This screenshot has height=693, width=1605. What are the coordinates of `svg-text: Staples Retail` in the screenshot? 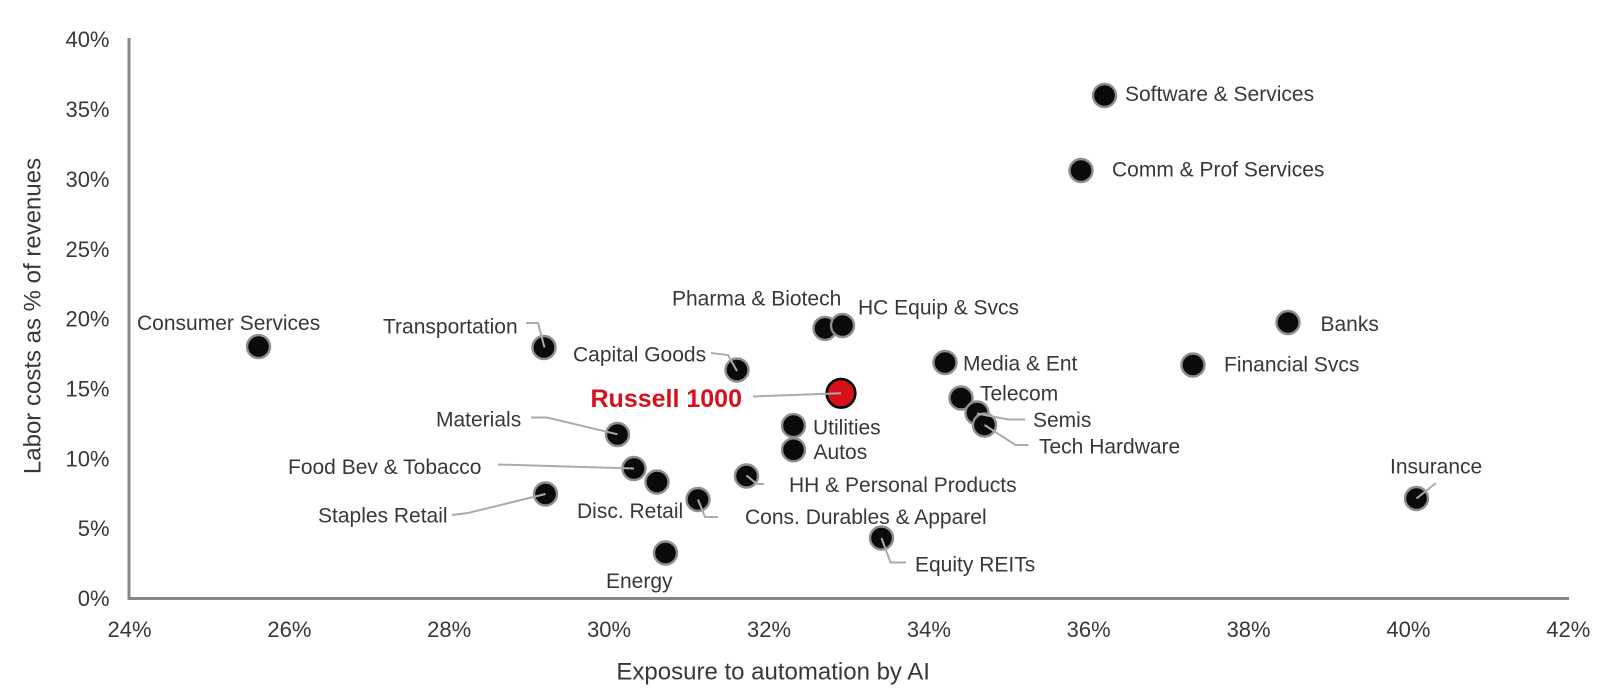 It's located at (383, 516).